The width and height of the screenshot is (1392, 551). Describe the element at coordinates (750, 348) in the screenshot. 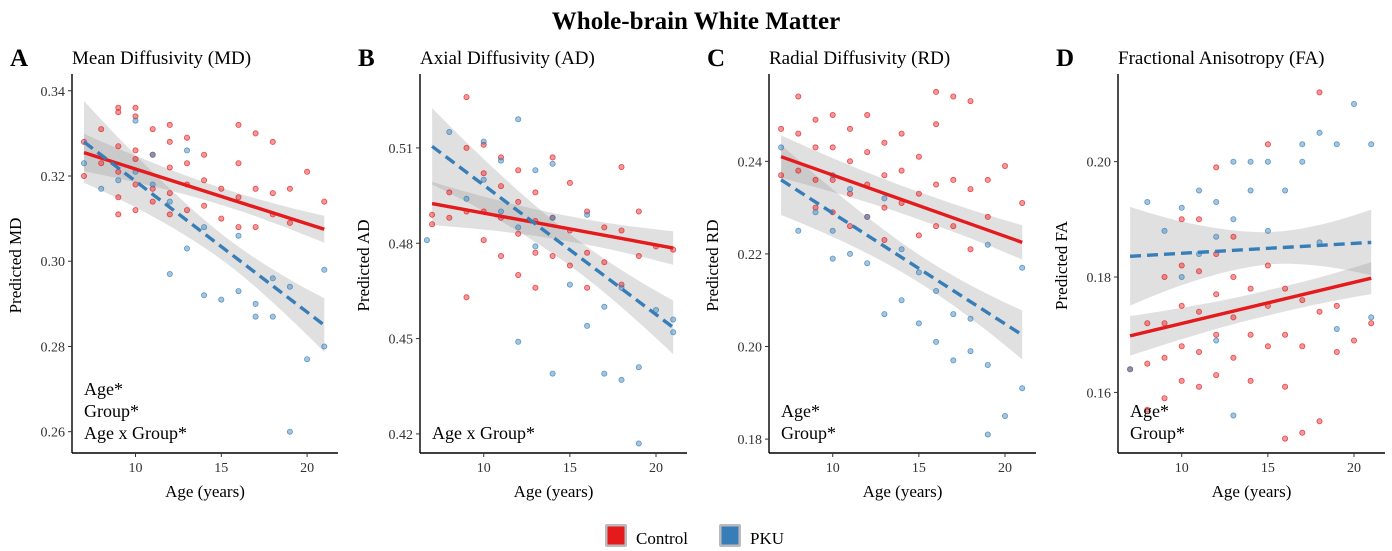

I see `y-tick-label: 0.20` at that location.